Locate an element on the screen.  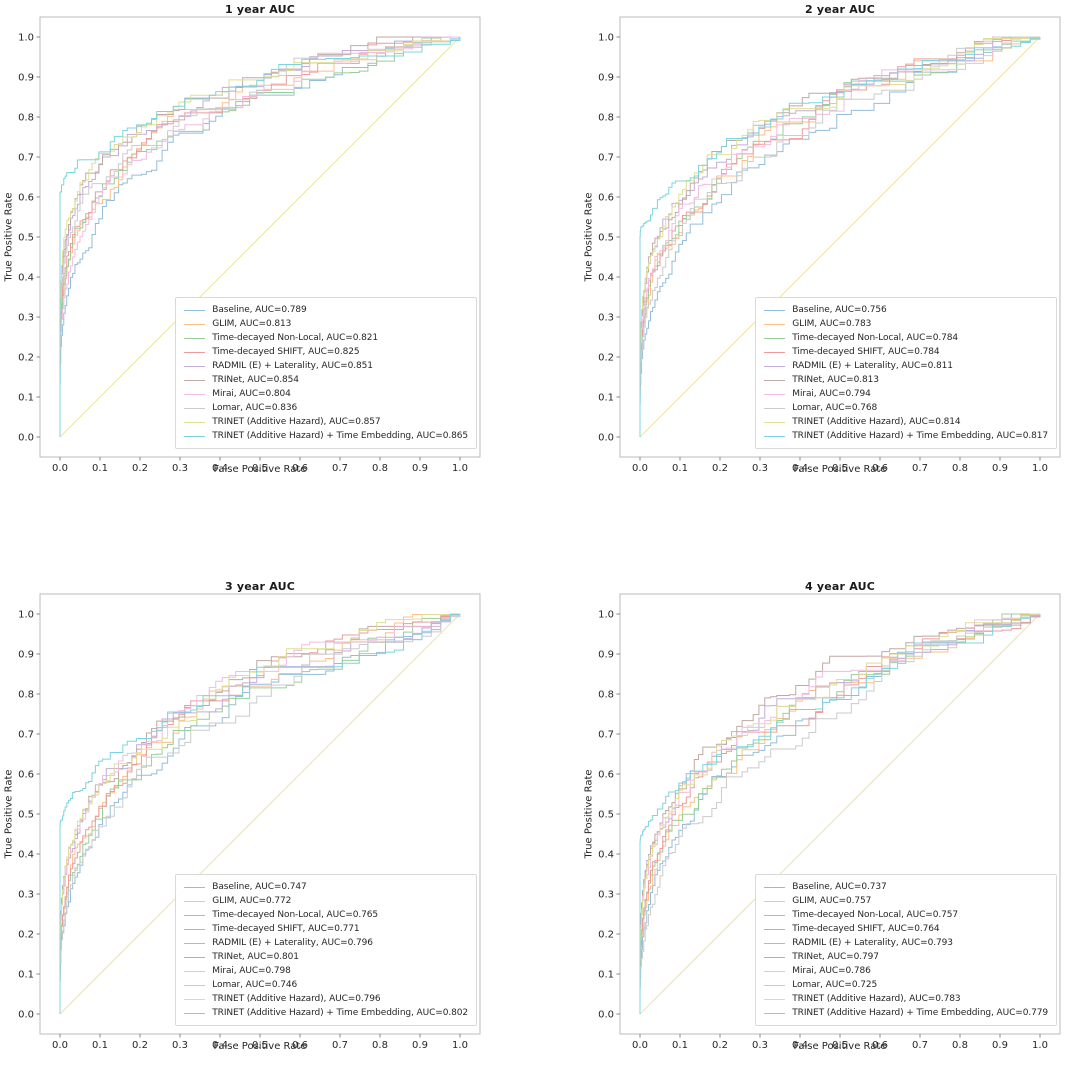
roc-curve-baseline is located at coordinates (260, 813).